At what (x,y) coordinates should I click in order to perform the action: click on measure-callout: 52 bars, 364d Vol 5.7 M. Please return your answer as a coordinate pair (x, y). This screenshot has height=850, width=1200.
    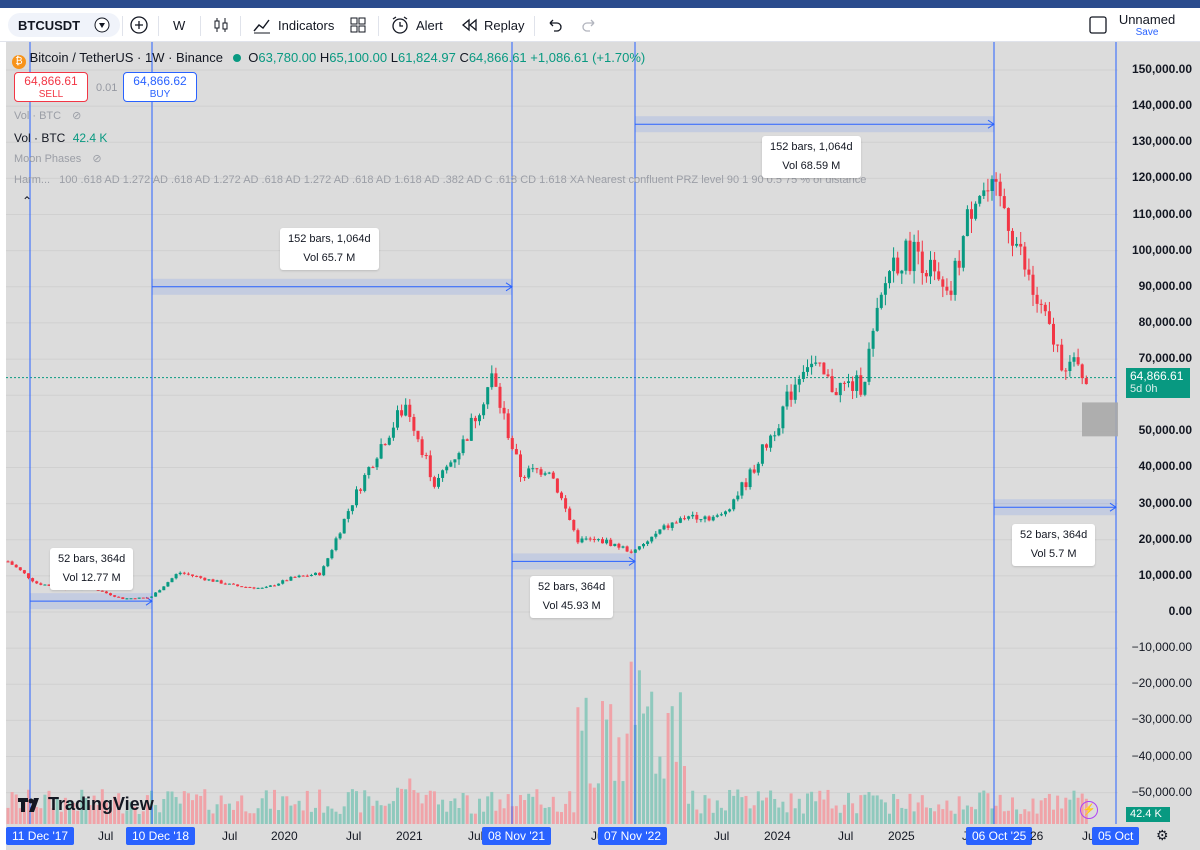
    Looking at the image, I should click on (1054, 545).